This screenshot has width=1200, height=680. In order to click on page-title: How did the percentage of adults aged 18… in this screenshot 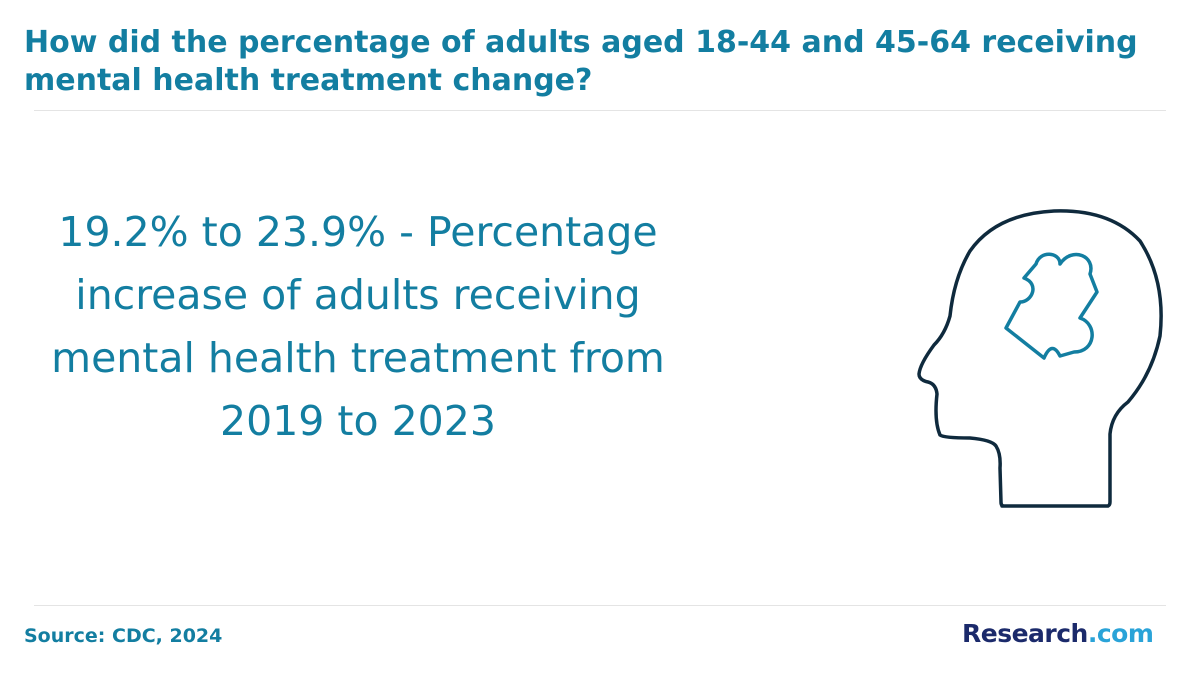, I will do `click(581, 61)`.